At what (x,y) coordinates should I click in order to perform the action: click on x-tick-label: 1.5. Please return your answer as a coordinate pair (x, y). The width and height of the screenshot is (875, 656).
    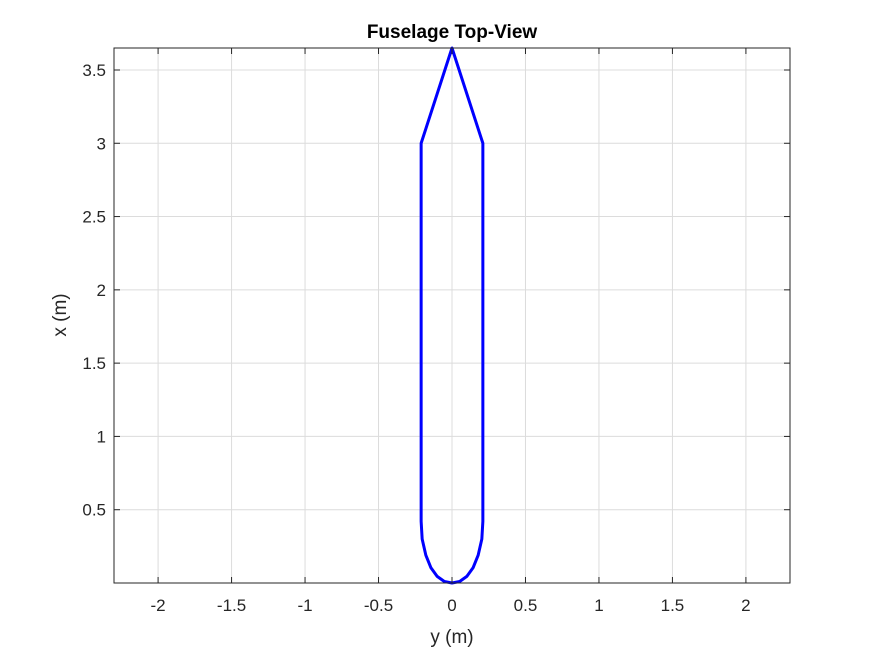
    Looking at the image, I should click on (673, 605).